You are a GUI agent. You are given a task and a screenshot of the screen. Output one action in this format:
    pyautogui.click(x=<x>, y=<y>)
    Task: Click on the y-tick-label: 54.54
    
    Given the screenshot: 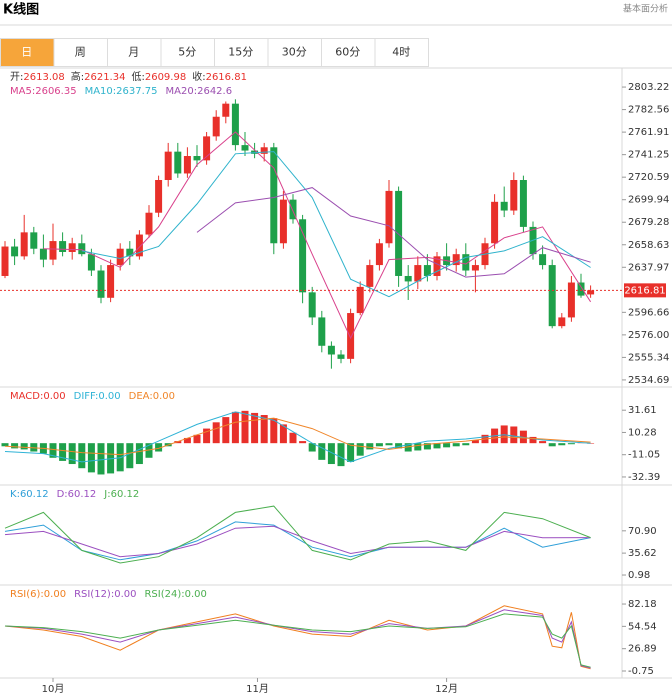 What is the action you would take?
    pyautogui.click(x=642, y=626)
    